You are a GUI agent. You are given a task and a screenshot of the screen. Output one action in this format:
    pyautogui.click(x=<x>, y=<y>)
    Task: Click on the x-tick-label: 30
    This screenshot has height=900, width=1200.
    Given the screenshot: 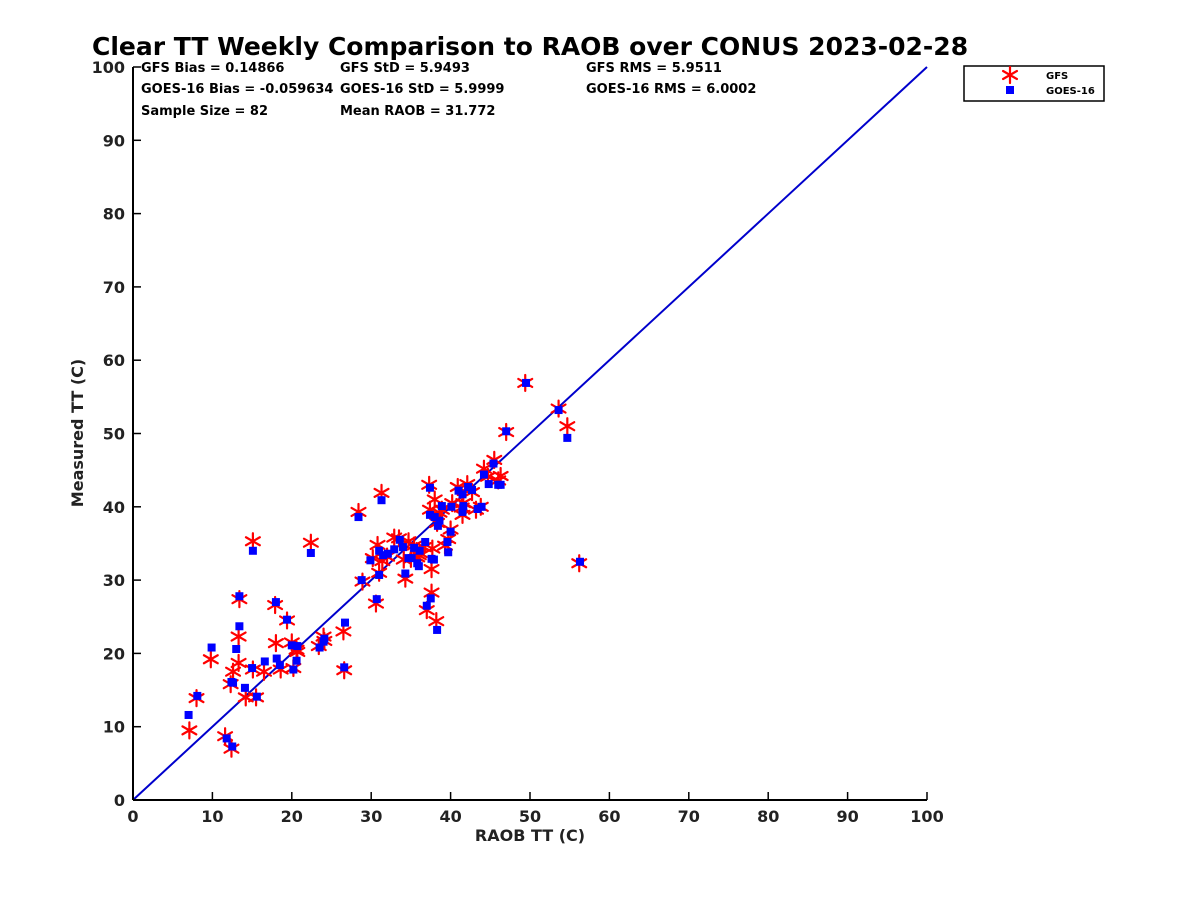 What is the action you would take?
    pyautogui.click(x=371, y=816)
    